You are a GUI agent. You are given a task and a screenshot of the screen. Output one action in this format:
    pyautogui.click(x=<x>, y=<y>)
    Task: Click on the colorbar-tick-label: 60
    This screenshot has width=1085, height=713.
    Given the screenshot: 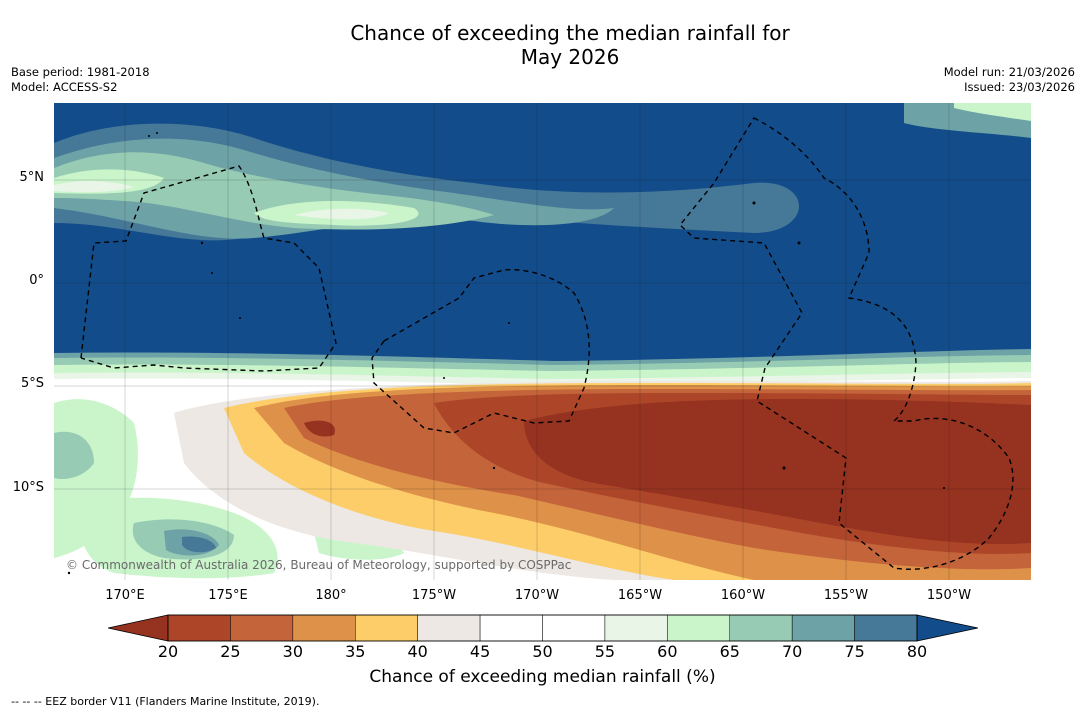 What is the action you would take?
    pyautogui.click(x=667, y=651)
    